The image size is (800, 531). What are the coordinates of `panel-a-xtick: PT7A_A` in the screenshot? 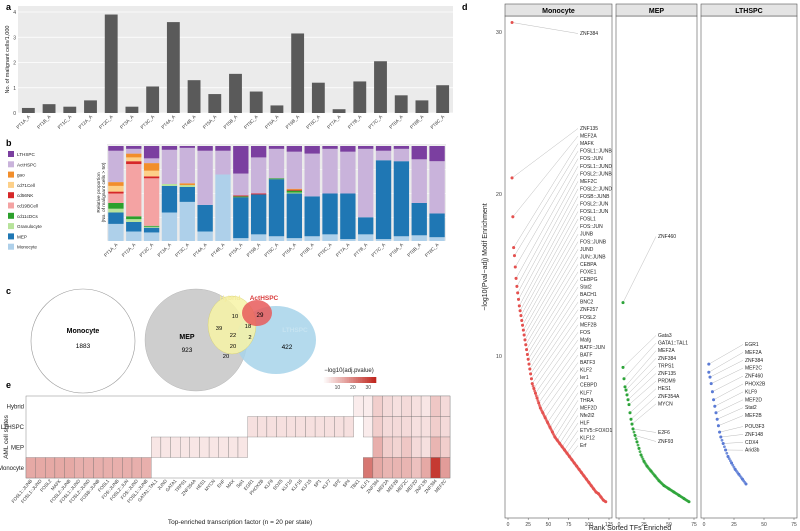 It's located at (334, 122).